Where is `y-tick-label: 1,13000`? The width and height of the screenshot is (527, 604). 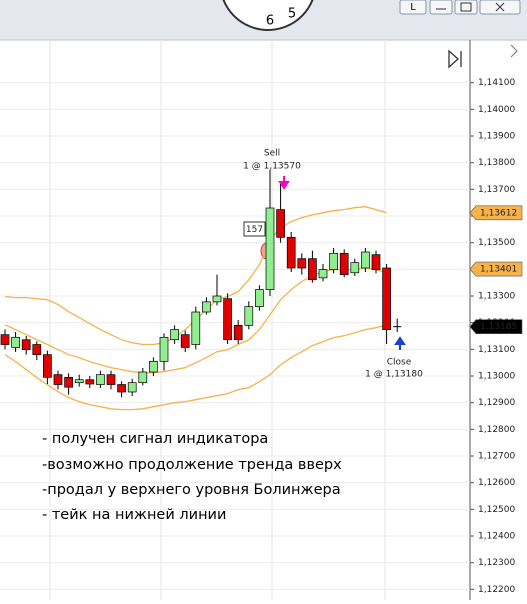 y-tick-label: 1,13000 is located at coordinates (496, 377).